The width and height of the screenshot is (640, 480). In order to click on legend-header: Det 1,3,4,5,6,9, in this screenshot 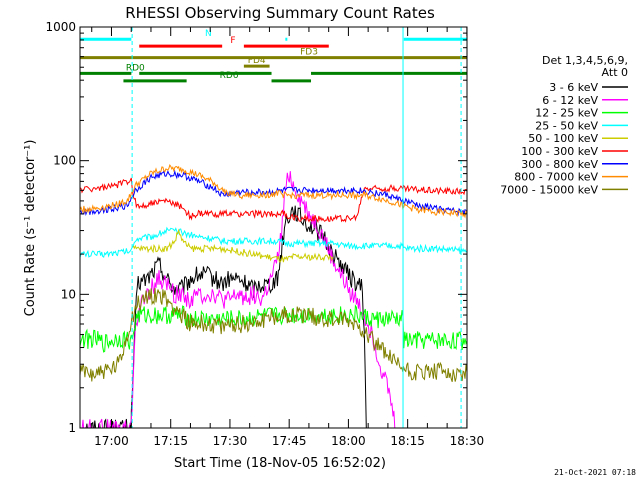, I will do `click(585, 60)`.